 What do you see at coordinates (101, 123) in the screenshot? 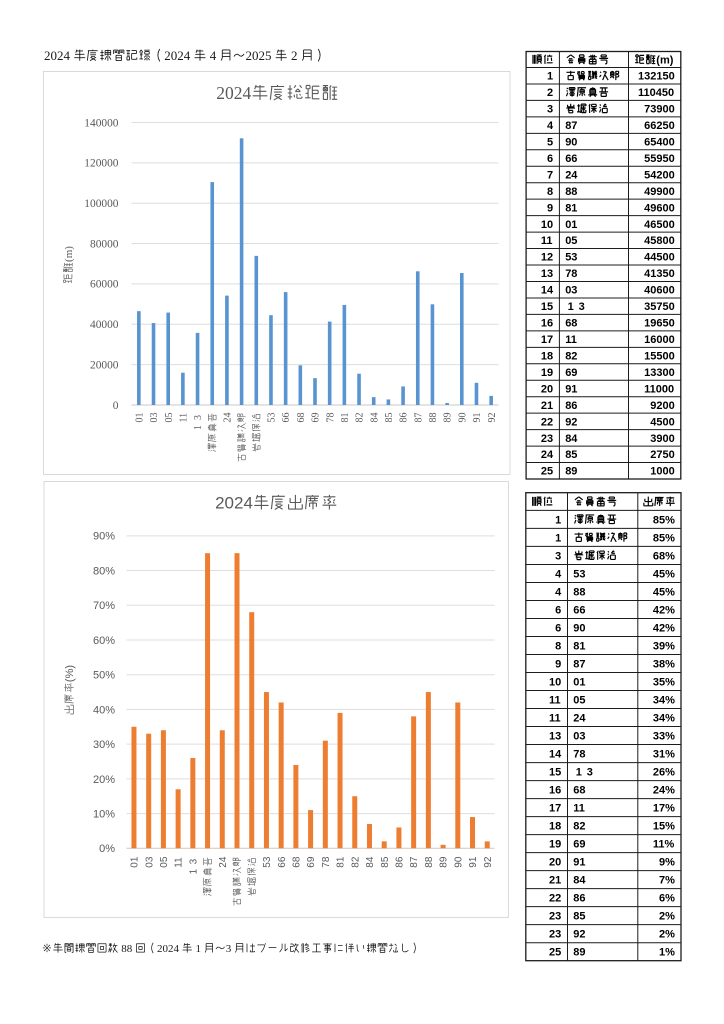
I see `svg-text: 140000` at bounding box center [101, 123].